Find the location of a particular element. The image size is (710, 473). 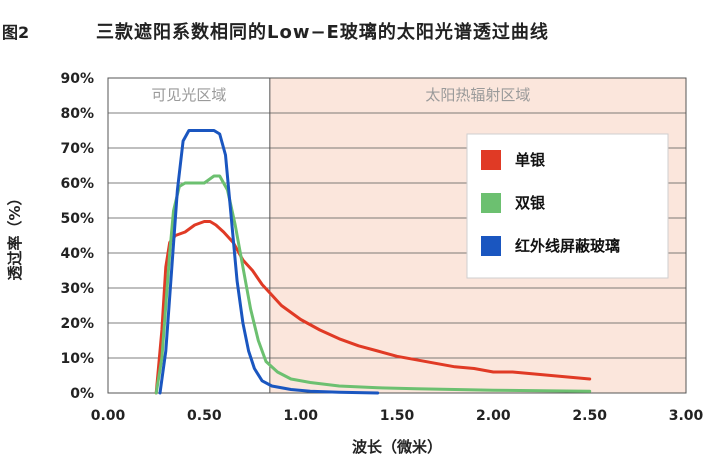

y-ticks: 0% 10% 20% 30% 40% 50% 60% 70% 80% 90% is located at coordinates (77, 236).